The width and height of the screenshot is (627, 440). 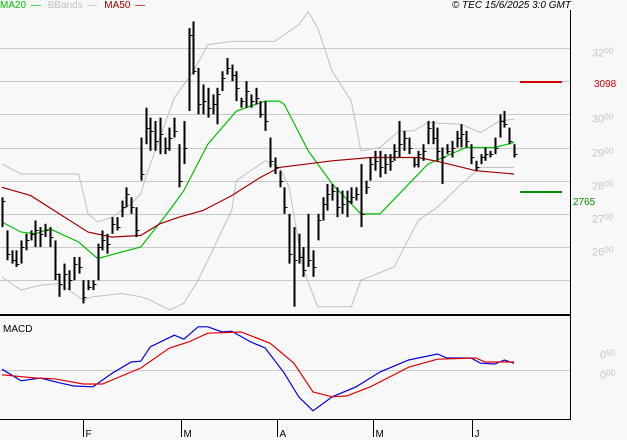 I want to click on y-tick-label: 2900, so click(x=603, y=153).